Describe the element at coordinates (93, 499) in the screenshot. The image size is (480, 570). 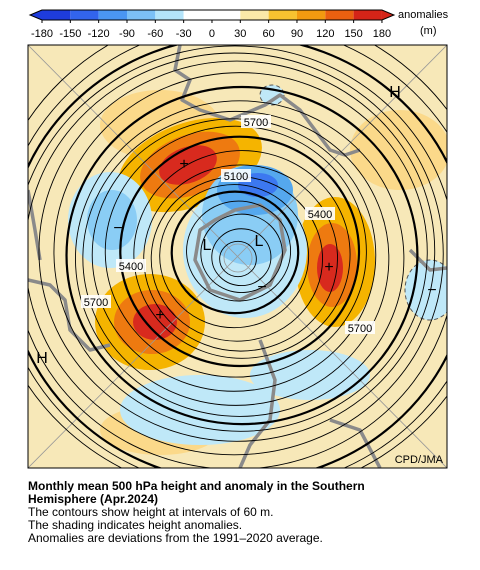
I see `caption-title: Hemisphere (Apr.2024)` at that location.